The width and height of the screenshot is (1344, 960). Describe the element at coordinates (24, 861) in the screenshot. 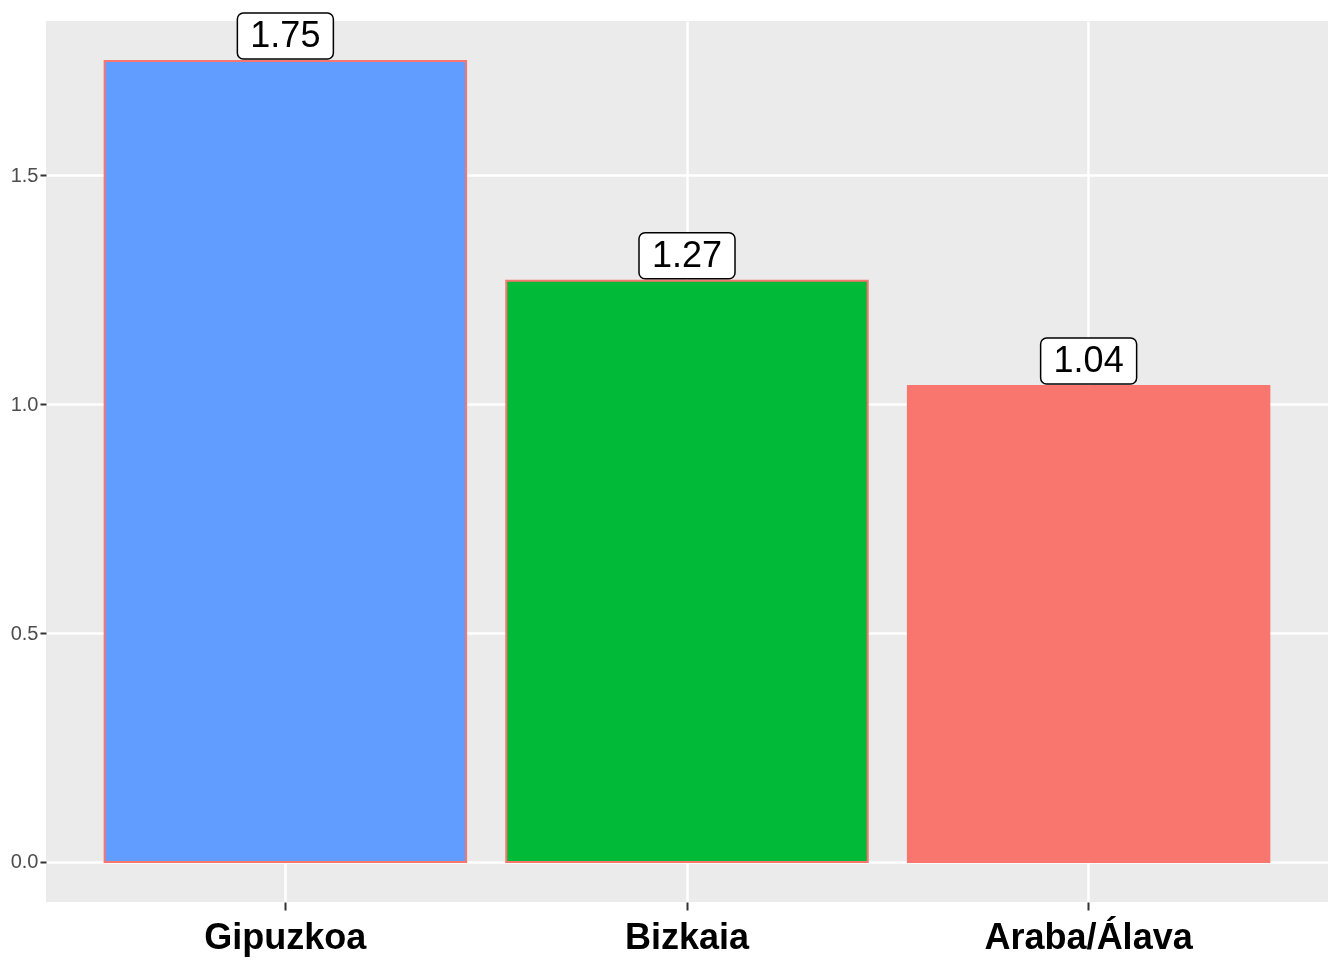

I see `y-tick-label: 0.0` at that location.